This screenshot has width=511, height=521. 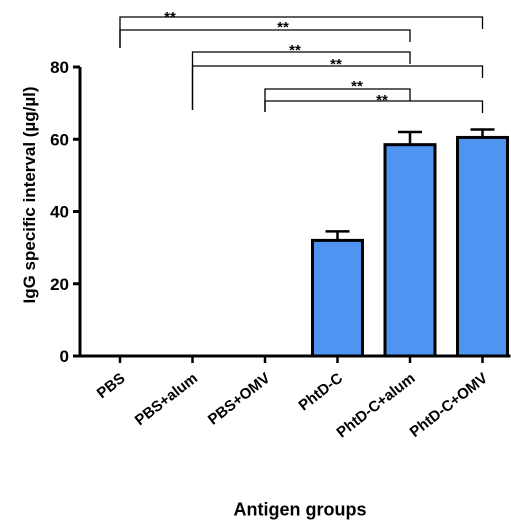 What do you see at coordinates (111, 386) in the screenshot?
I see `x-tick-label: PBS` at bounding box center [111, 386].